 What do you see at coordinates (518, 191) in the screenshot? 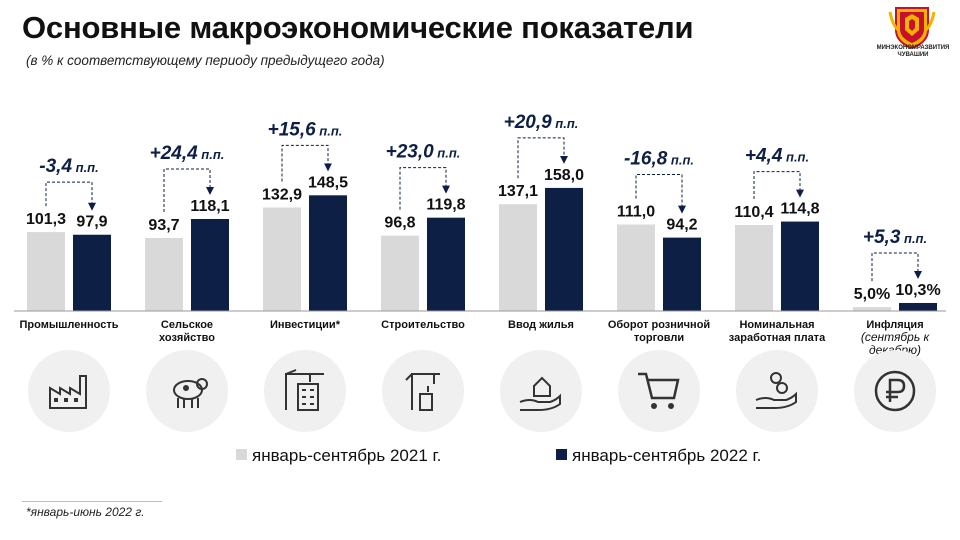
I see `value-label-zhilye-2021: 137,1` at bounding box center [518, 191].